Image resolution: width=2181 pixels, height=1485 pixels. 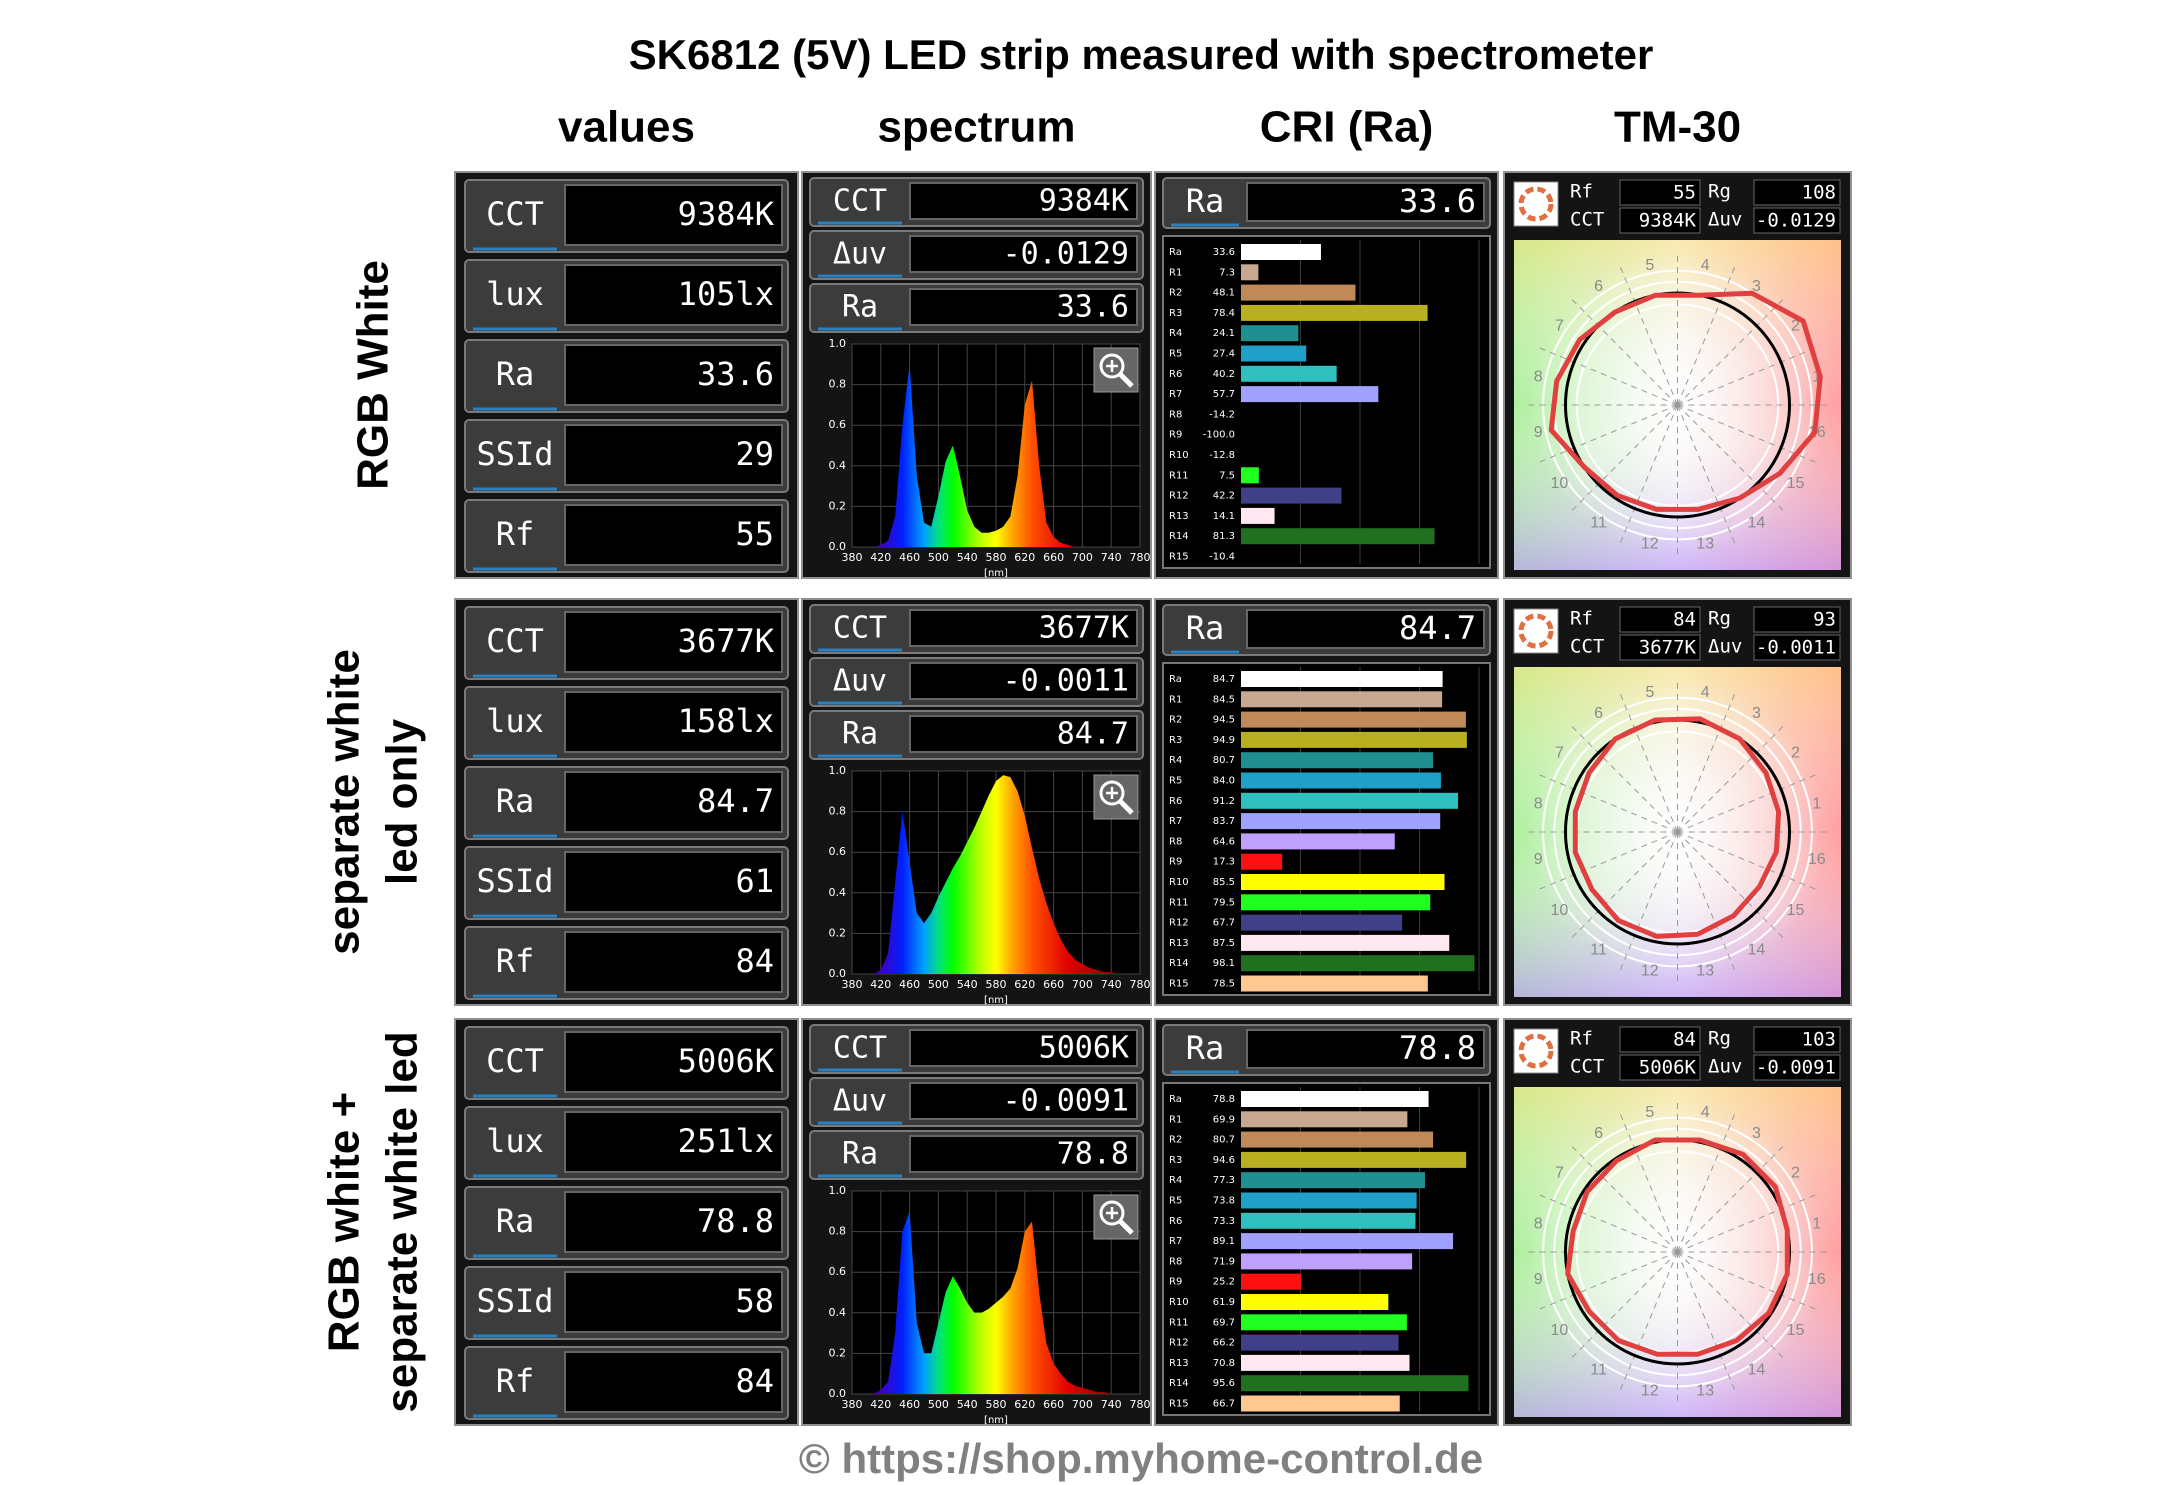 What do you see at coordinates (1756, 1369) in the screenshot?
I see `tm30-hue-bin: 14` at bounding box center [1756, 1369].